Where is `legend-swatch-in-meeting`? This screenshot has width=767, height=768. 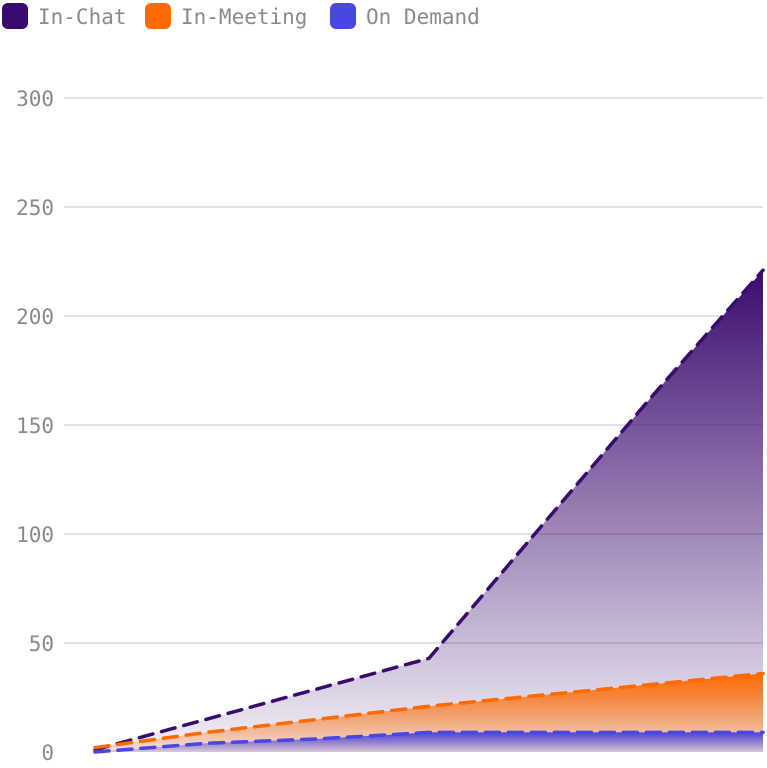
legend-swatch-in-meeting is located at coordinates (158, 16).